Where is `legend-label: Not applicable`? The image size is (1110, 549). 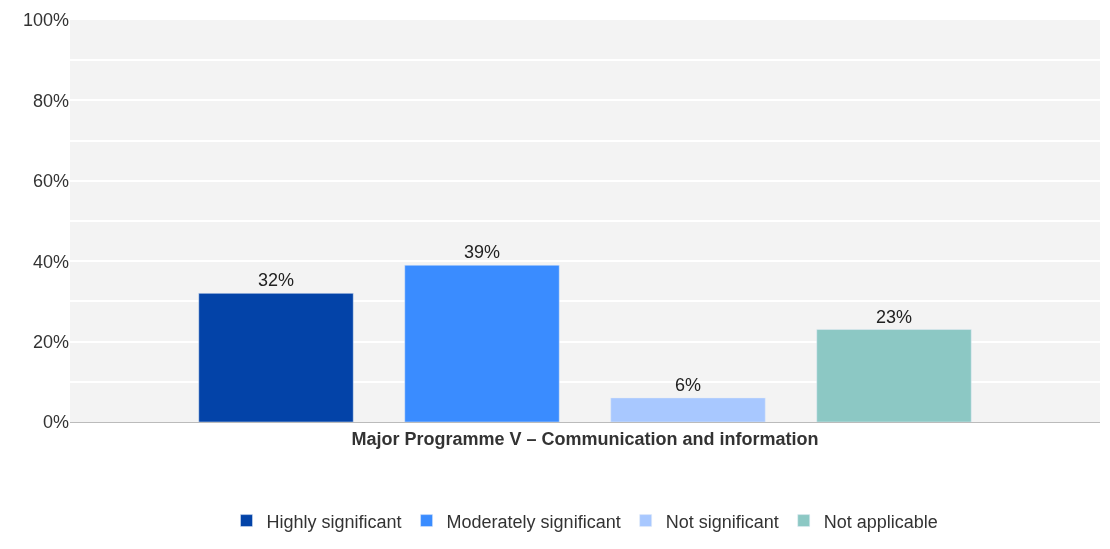 legend-label: Not applicable is located at coordinates (880, 521).